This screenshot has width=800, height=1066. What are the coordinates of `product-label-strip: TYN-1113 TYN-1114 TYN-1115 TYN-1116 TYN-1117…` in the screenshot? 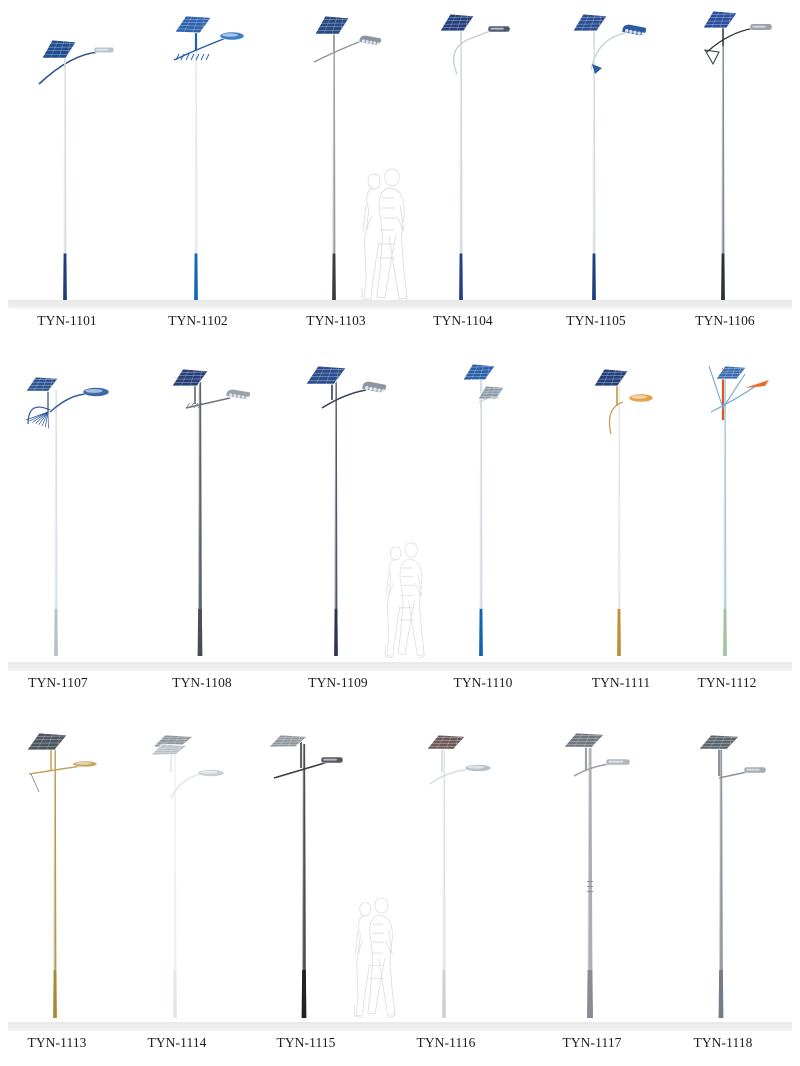 It's located at (400, 1046).